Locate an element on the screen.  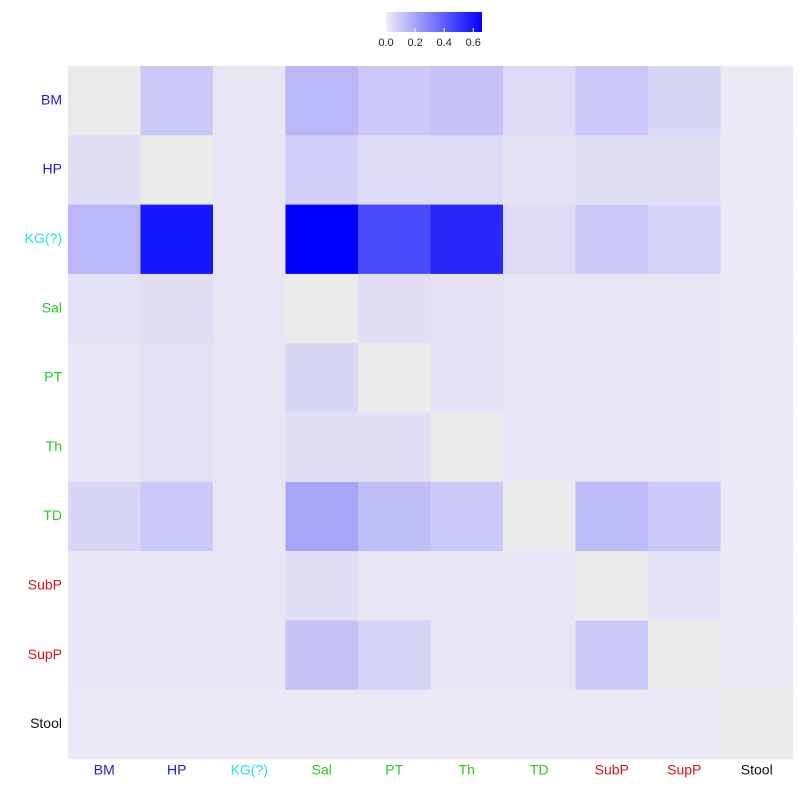
y-tick-label: PT is located at coordinates (53, 377).